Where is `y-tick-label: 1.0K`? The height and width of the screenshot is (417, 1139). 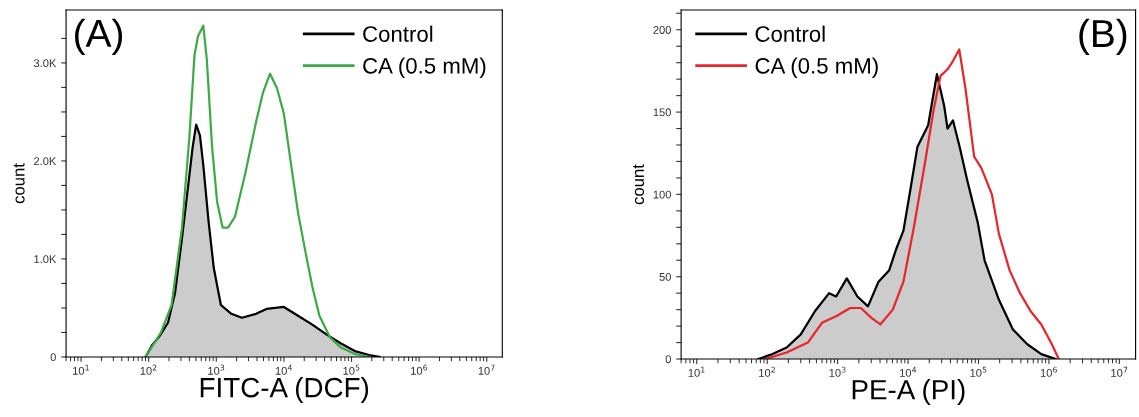
y-tick-label: 1.0K is located at coordinates (45, 259).